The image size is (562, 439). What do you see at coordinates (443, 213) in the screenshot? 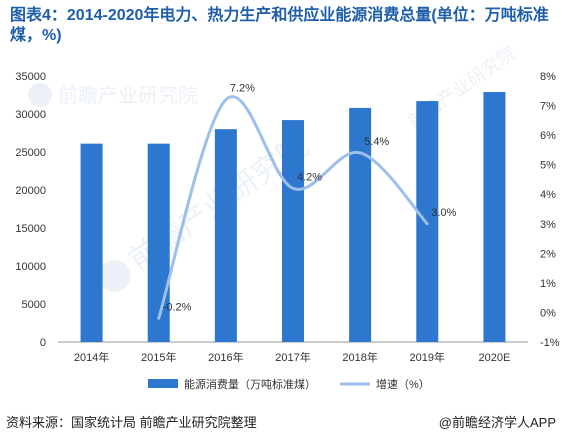
I see `growth-data-label: 3.0%` at bounding box center [443, 213].